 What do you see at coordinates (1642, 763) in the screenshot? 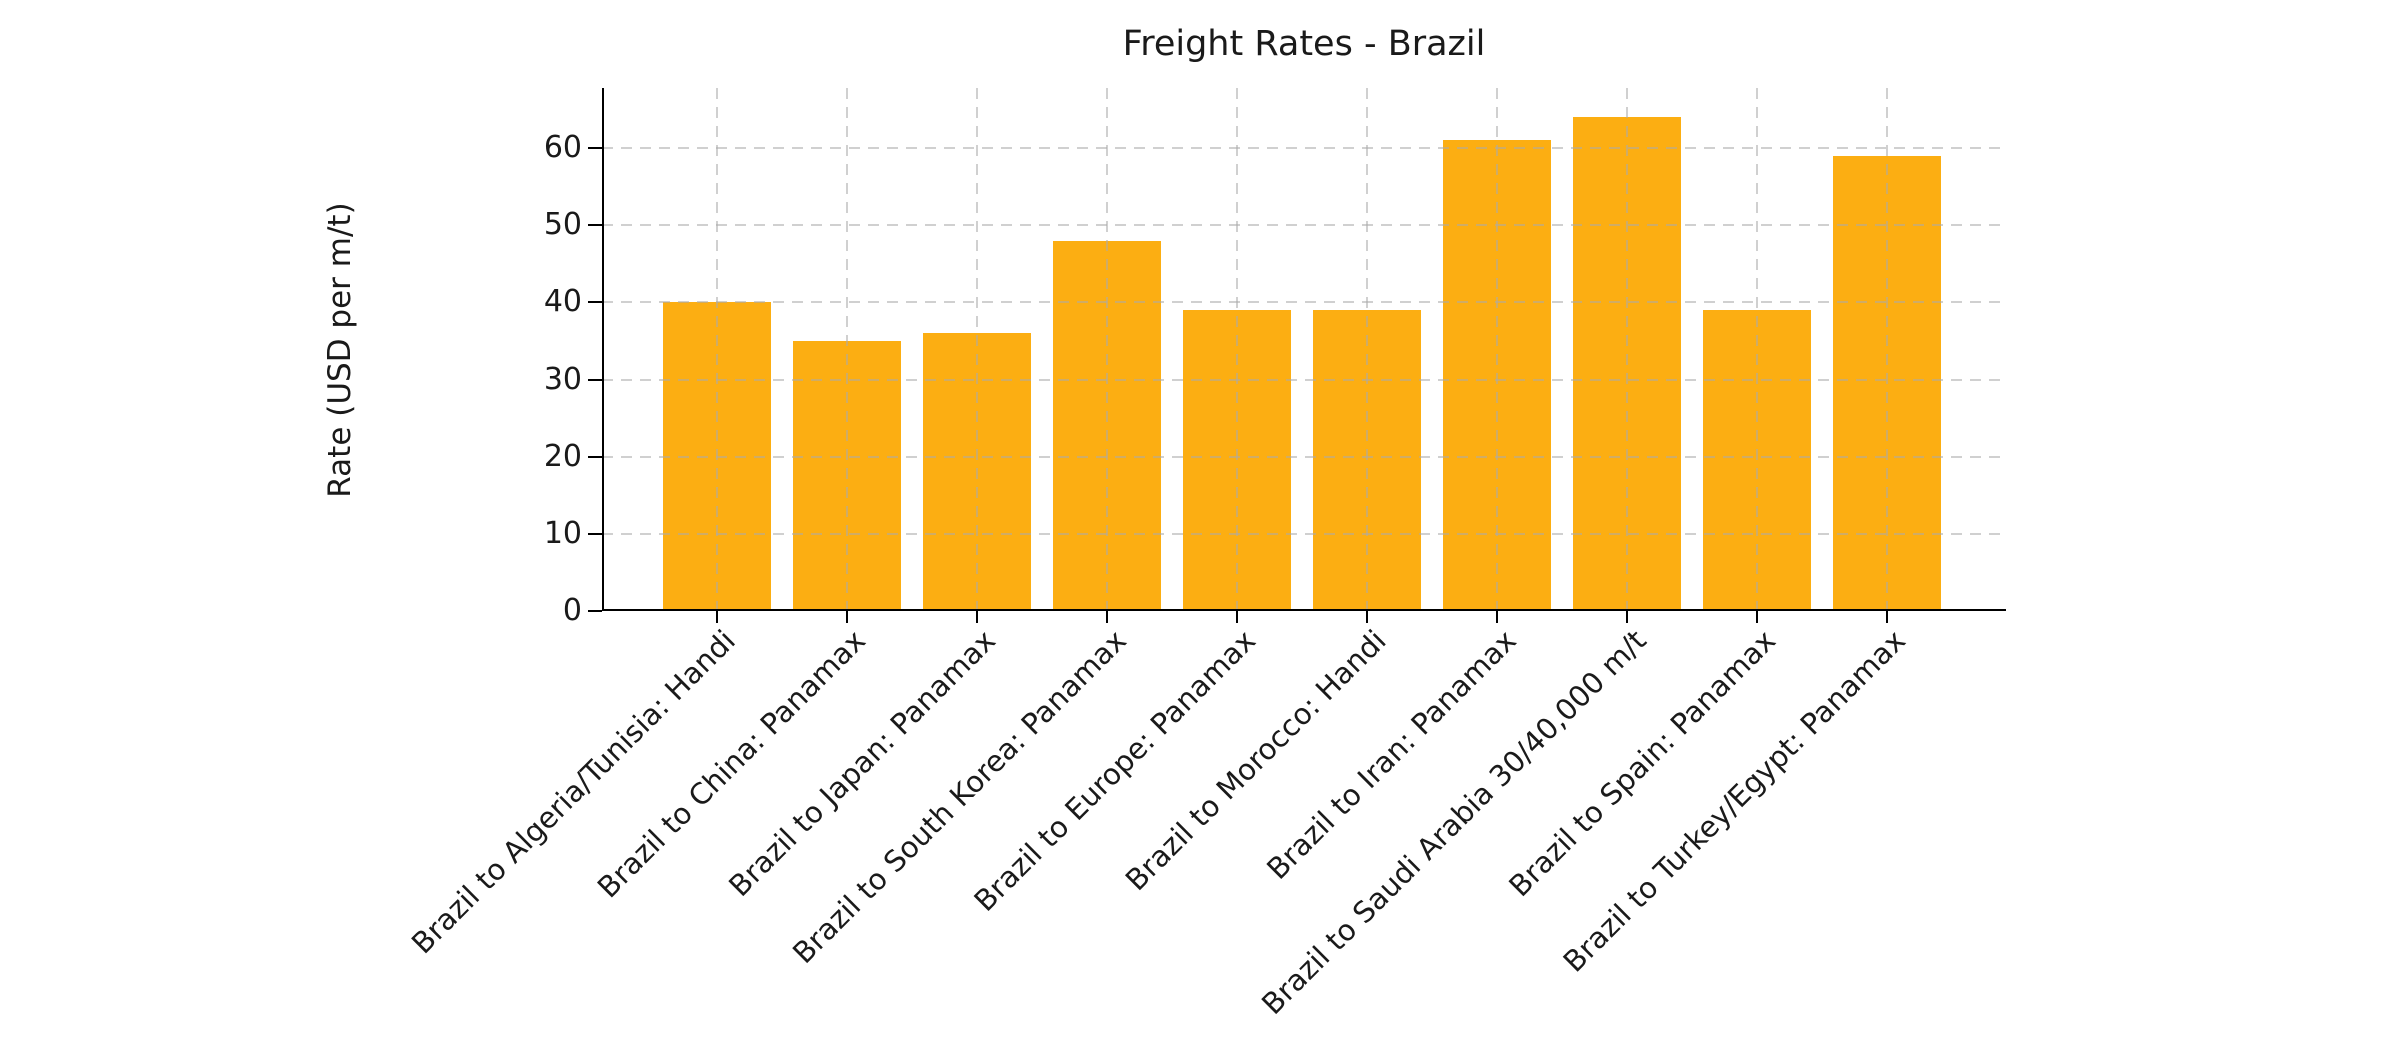
I see `x-tick-label-9: Brazil to Spain: Panamax` at bounding box center [1642, 763].